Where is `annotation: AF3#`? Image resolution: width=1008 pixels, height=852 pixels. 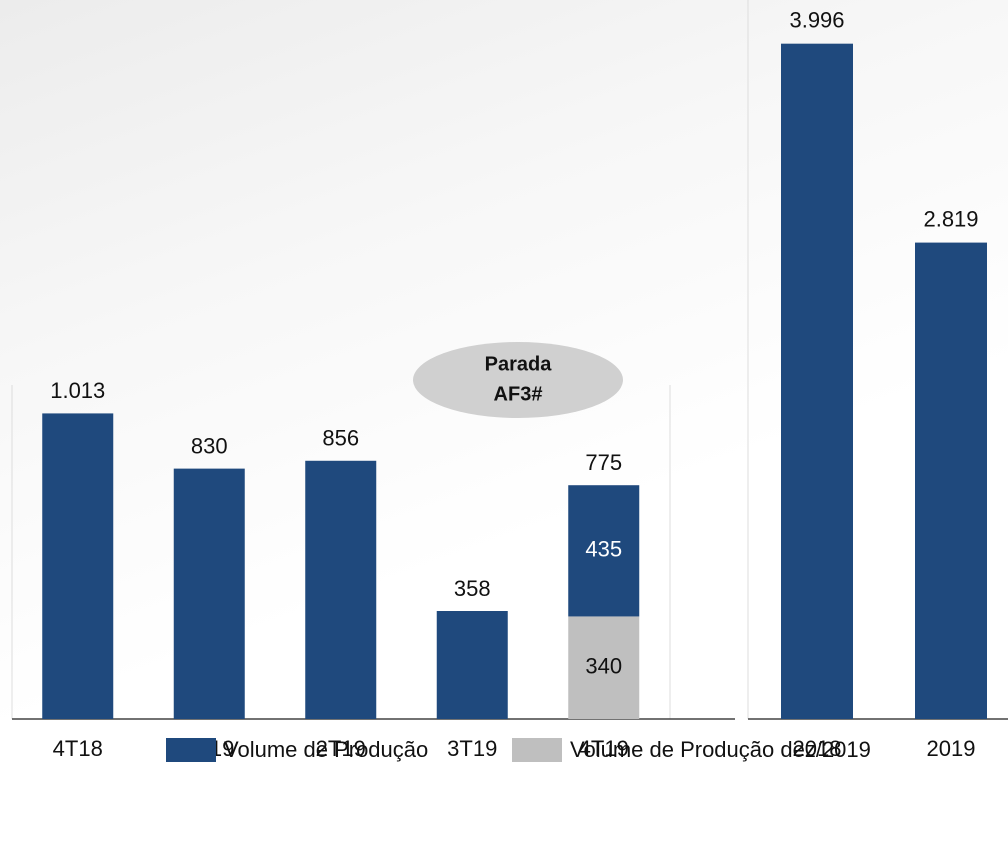
annotation: AF3# is located at coordinates (518, 394).